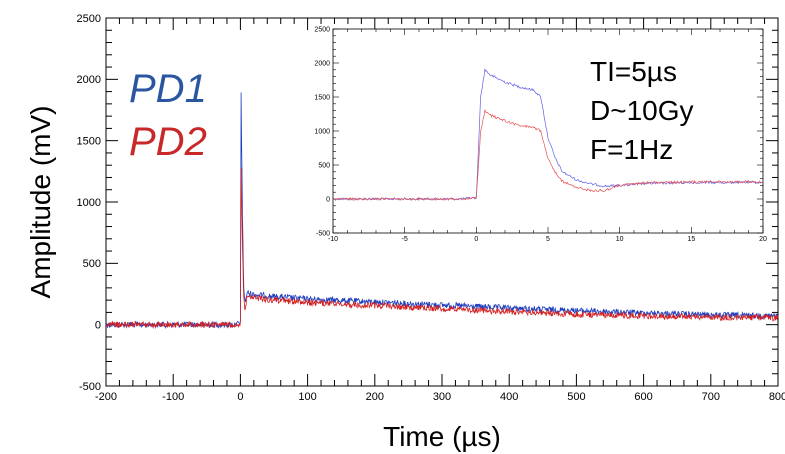 The height and width of the screenshot is (454, 785). I want to click on x-tick-label: 10, so click(620, 239).